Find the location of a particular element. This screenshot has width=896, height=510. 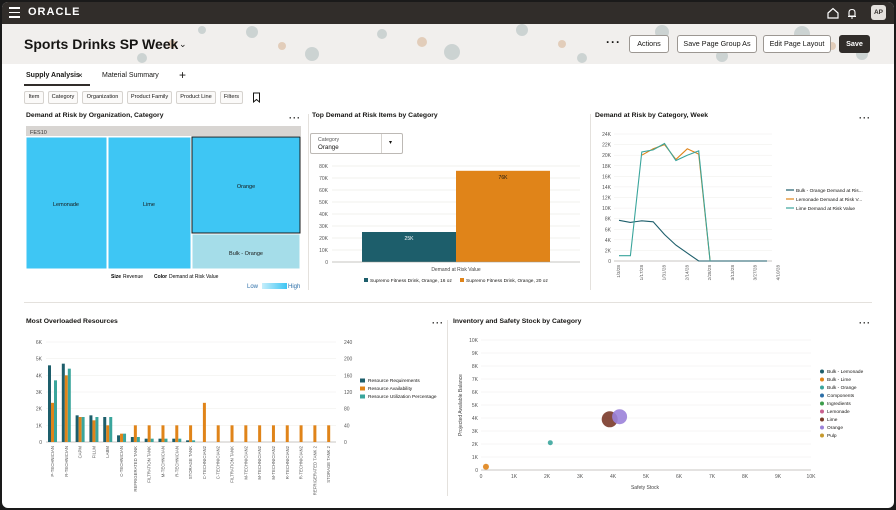

legend-label: Bulk - Lime is located at coordinates (839, 380).